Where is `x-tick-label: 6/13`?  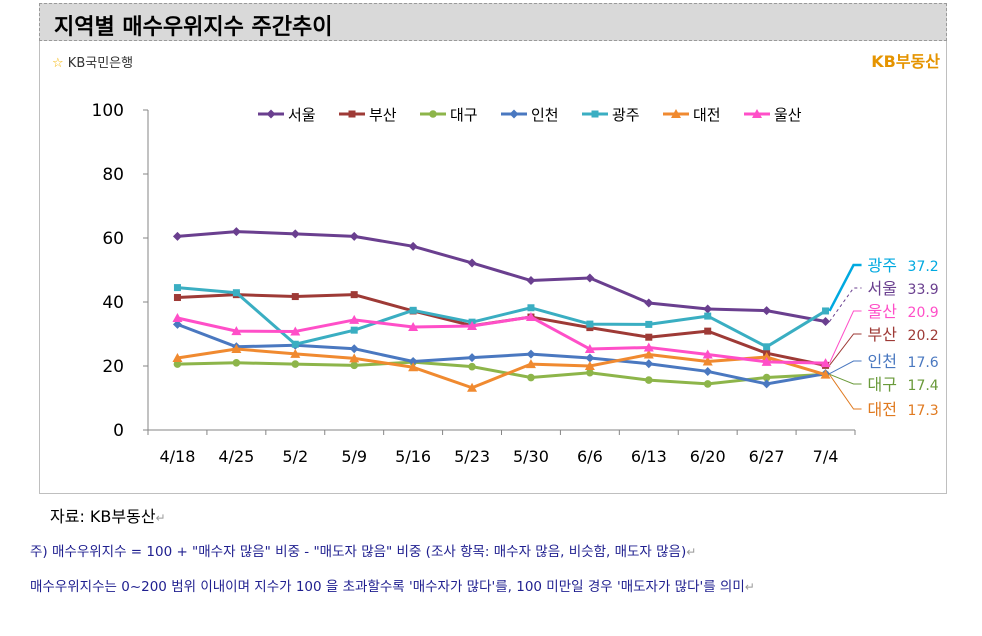 x-tick-label: 6/13 is located at coordinates (649, 456).